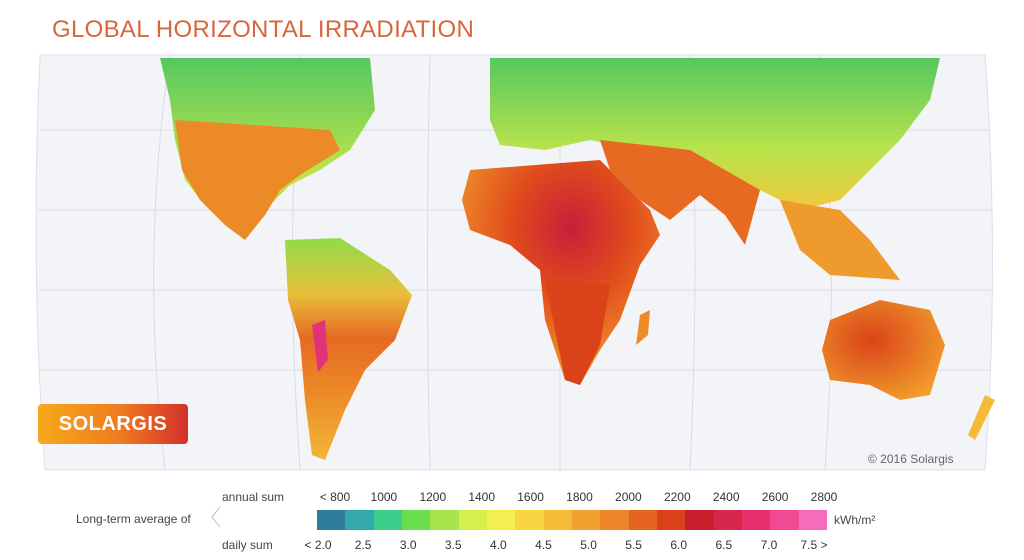 Image resolution: width=1024 pixels, height=560 pixels. Describe the element at coordinates (247, 545) in the screenshot. I see `daily-sum-label: daily sum` at that location.